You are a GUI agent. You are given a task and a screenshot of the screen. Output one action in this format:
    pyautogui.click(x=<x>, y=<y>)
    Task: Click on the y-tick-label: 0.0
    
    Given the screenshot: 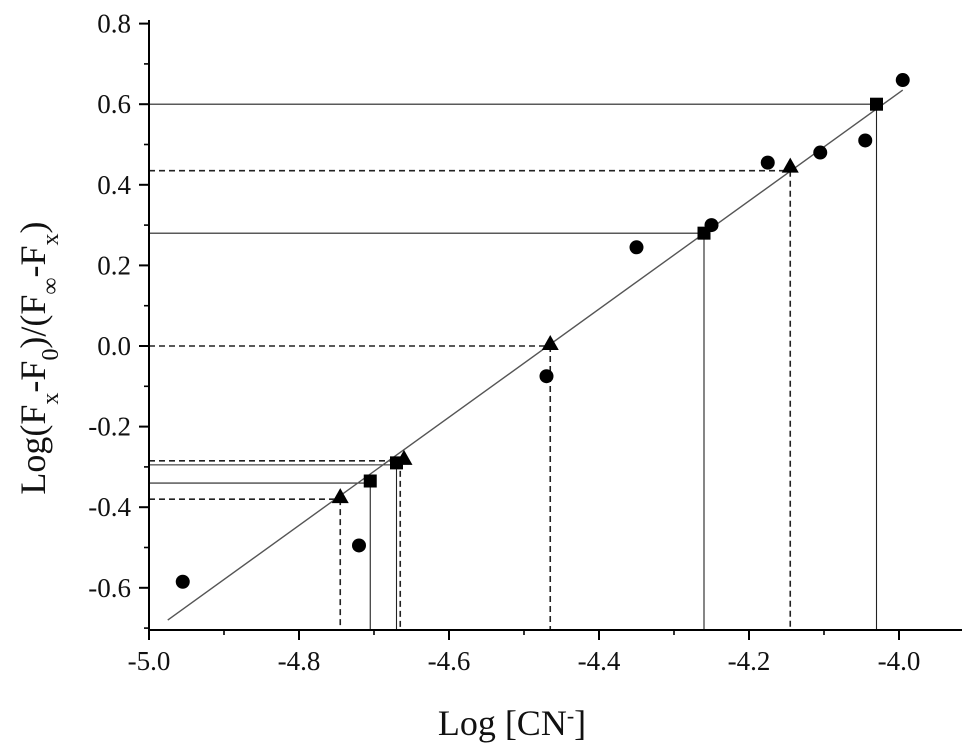 What is the action you would take?
    pyautogui.click(x=114, y=346)
    